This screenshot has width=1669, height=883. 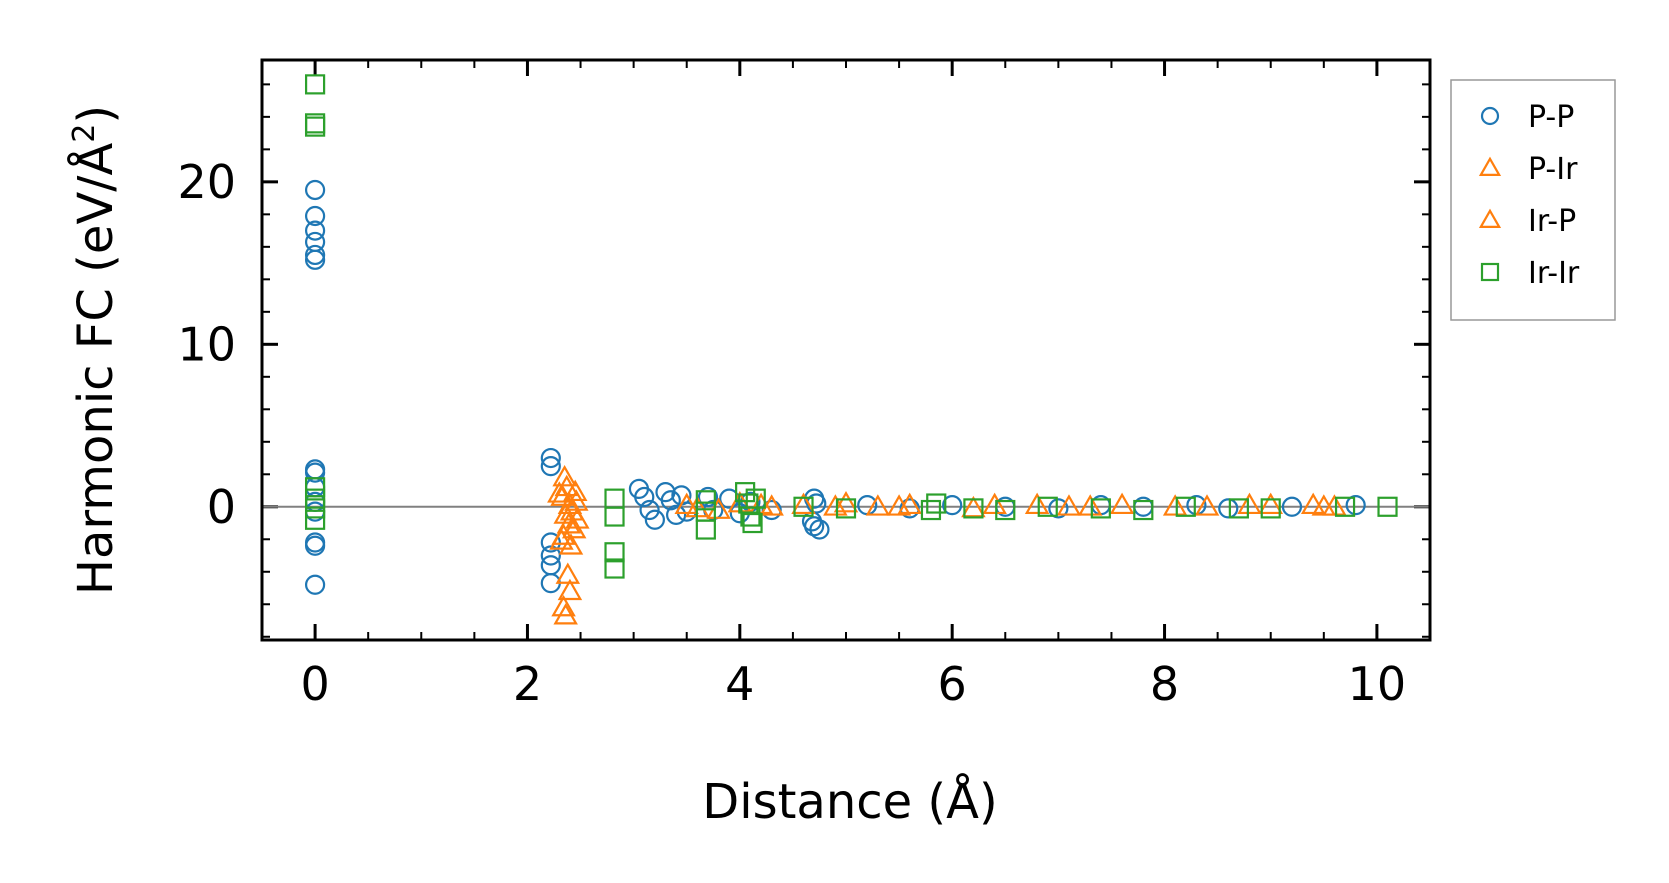 What do you see at coordinates (1554, 273) in the screenshot?
I see `legend-label-ir-ir: Ir-Ir` at bounding box center [1554, 273].